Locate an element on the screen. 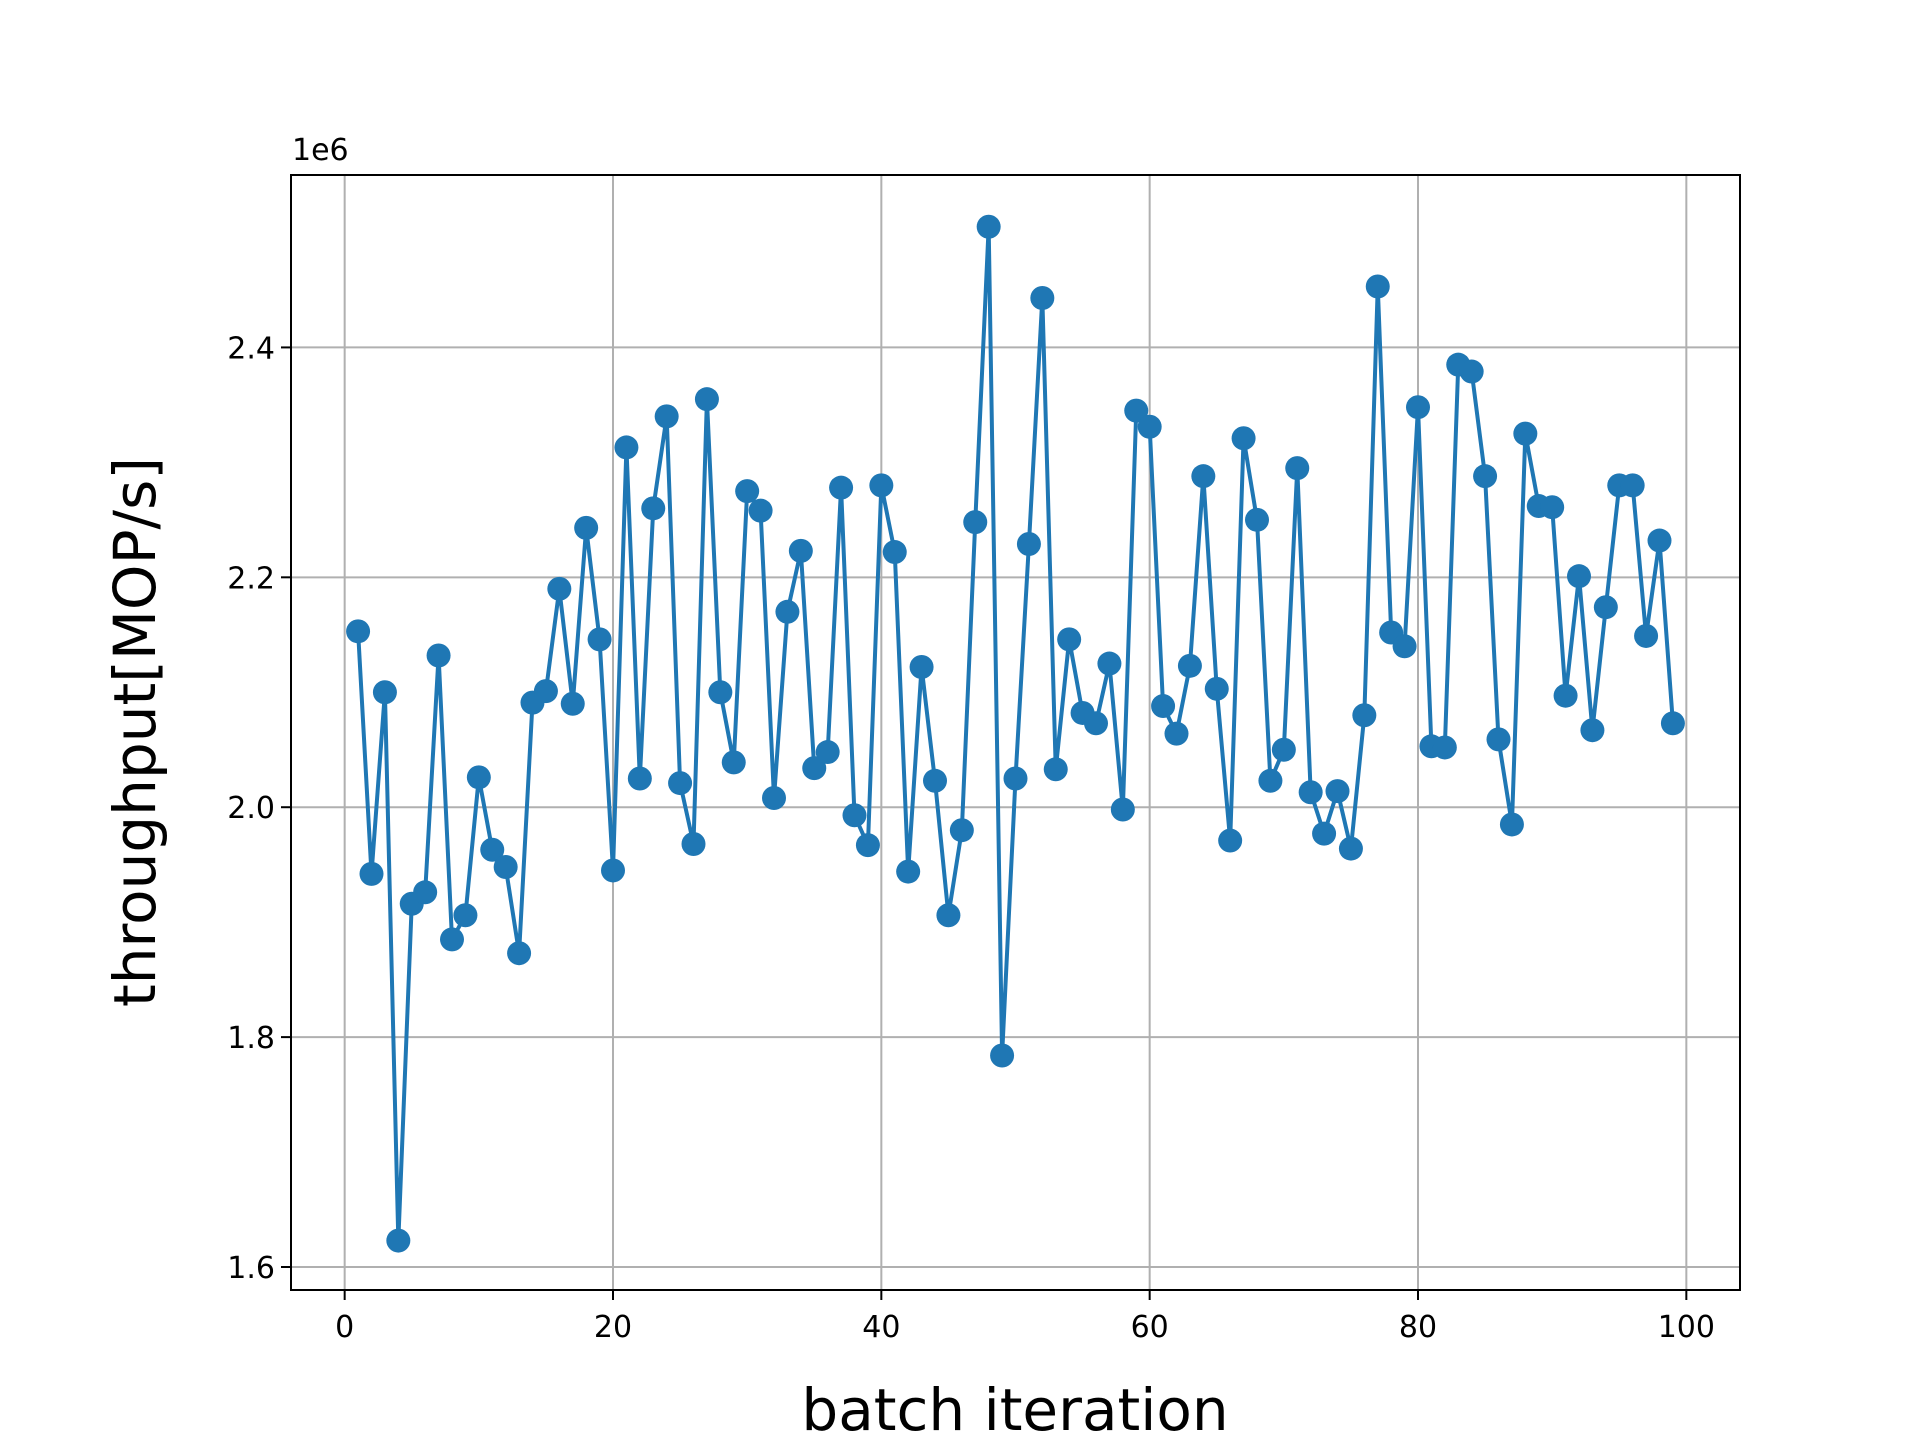 This screenshot has height=1440, width=1920. x-axis-label: batch iteration is located at coordinates (1014, 1408).